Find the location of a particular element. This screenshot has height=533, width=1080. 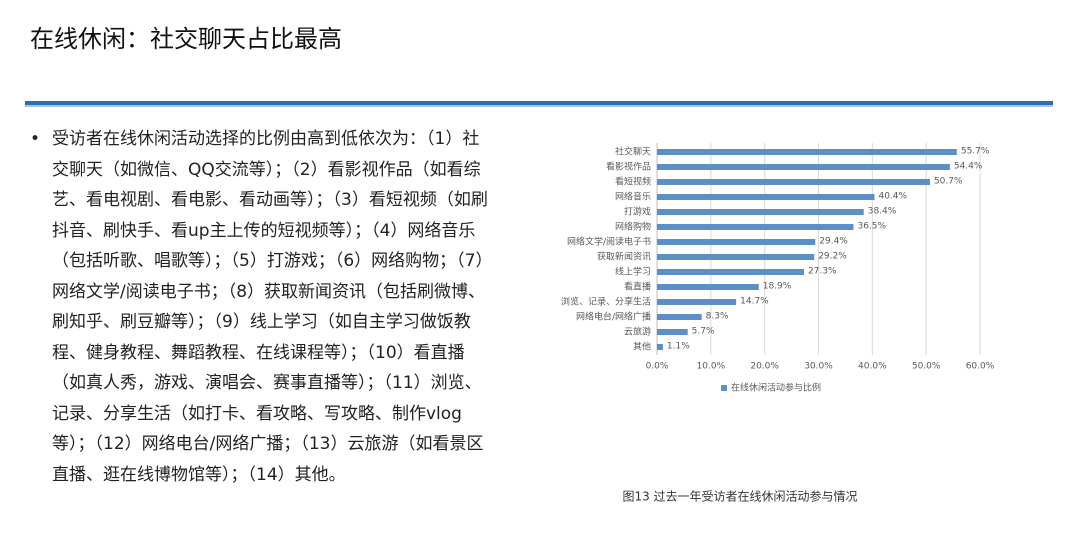

x-tick-label: 40.0% is located at coordinates (872, 367).